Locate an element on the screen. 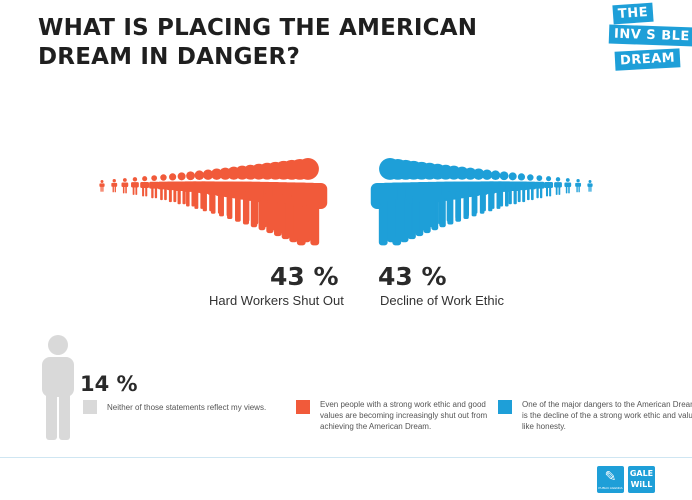 The height and width of the screenshot is (500, 692). gale-will-line-2: WiLL is located at coordinates (641, 484).